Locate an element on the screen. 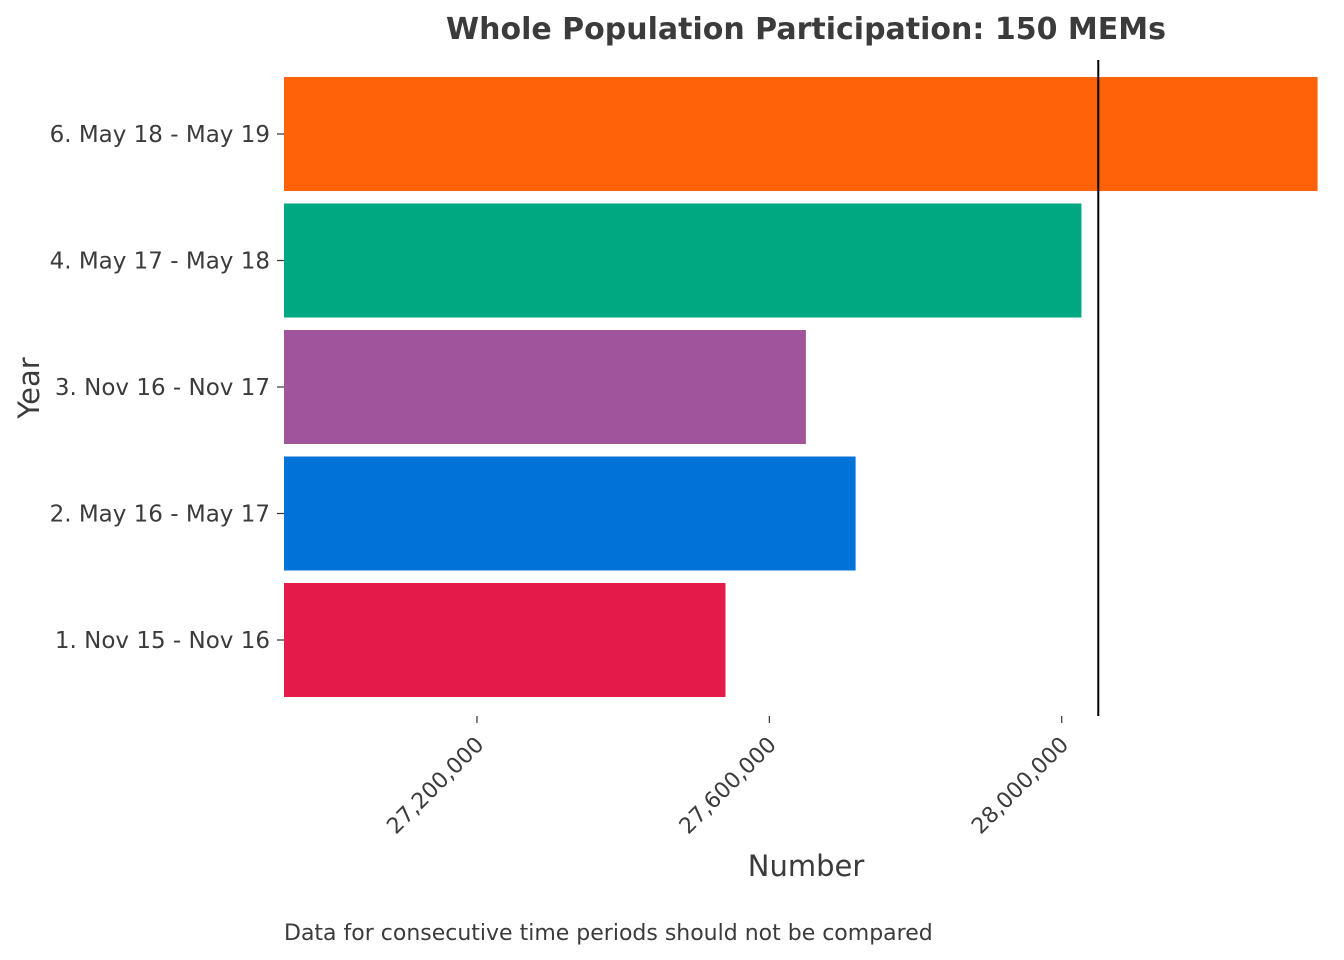 This screenshot has height=960, width=1344. x-axis-title: Number is located at coordinates (806, 866).